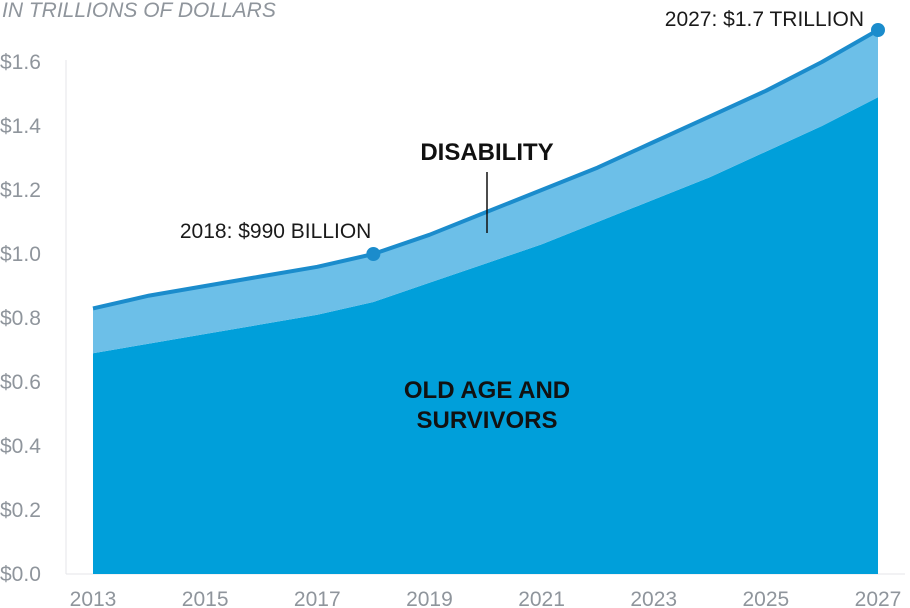 This screenshot has width=910, height=608. What do you see at coordinates (20, 62) in the screenshot?
I see `y-tick-label: $1.6` at bounding box center [20, 62].